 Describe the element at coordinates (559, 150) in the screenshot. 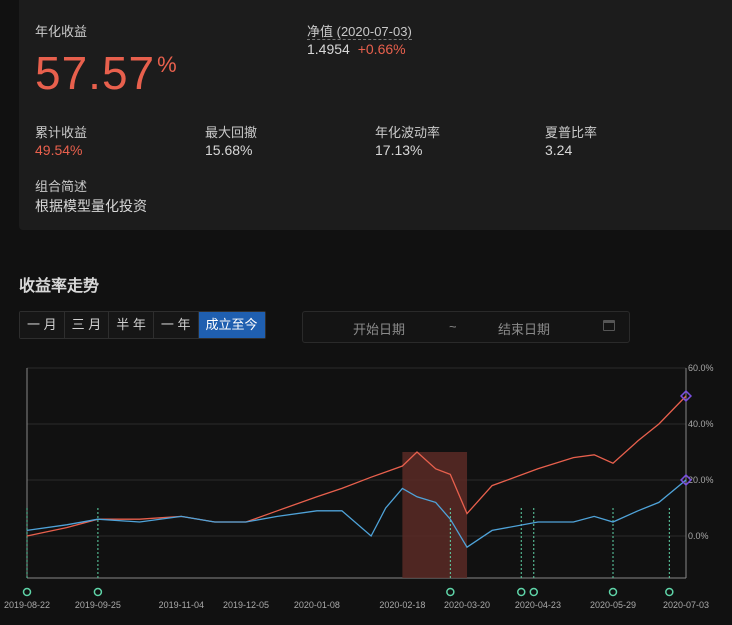

I see `metric-value-sharpe: 3.24` at that location.